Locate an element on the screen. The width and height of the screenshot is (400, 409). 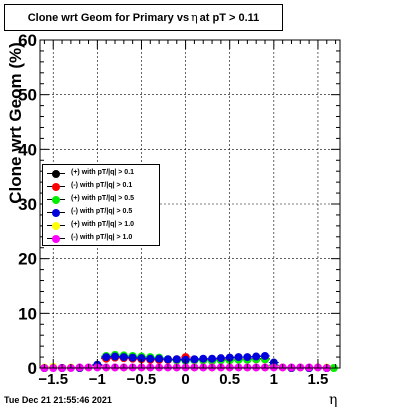
timestamp: Tue Dec 21 21:55:46 2021 is located at coordinates (58, 400).